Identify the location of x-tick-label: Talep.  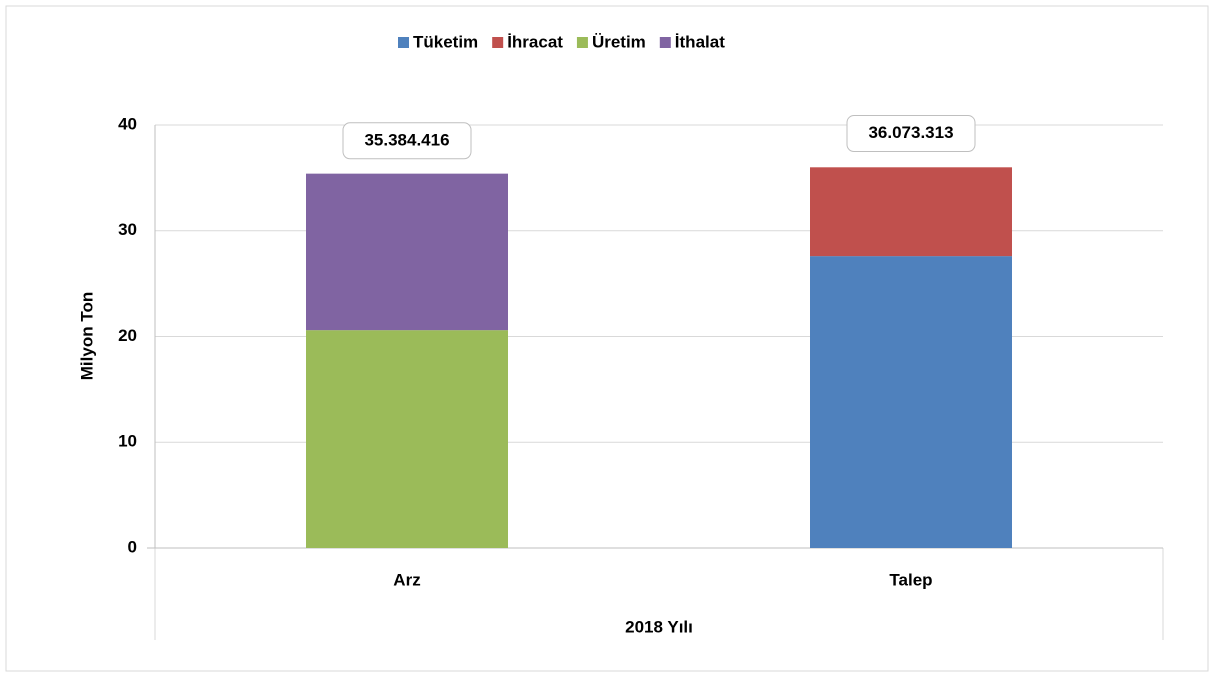
(910, 579).